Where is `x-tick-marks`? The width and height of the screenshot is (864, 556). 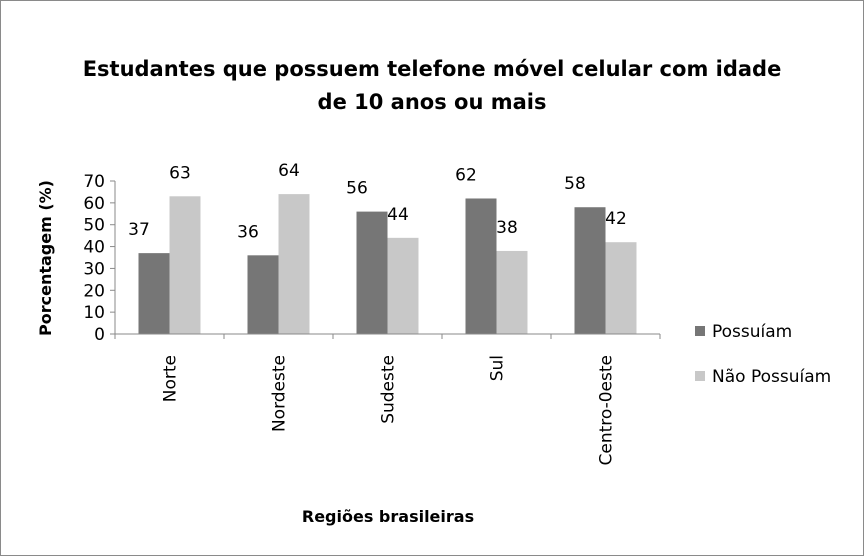
x-tick-marks is located at coordinates (387, 336).